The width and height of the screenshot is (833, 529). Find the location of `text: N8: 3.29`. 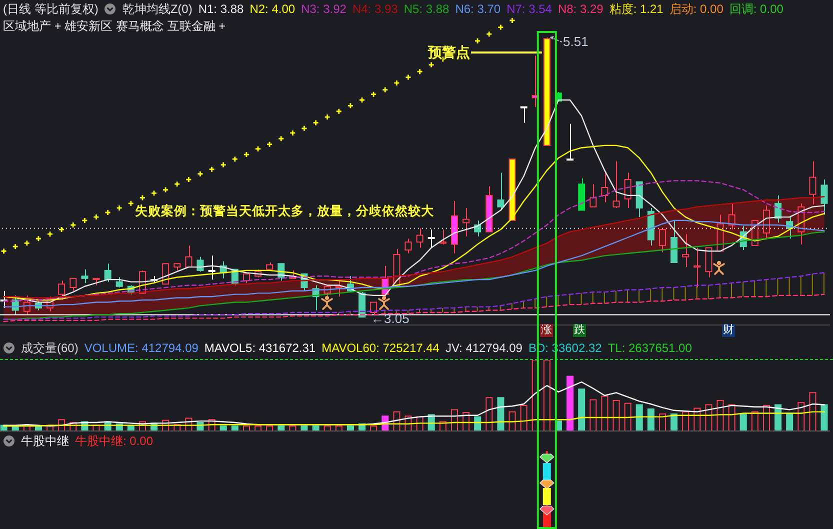

text: N8: 3.29 is located at coordinates (581, 9).